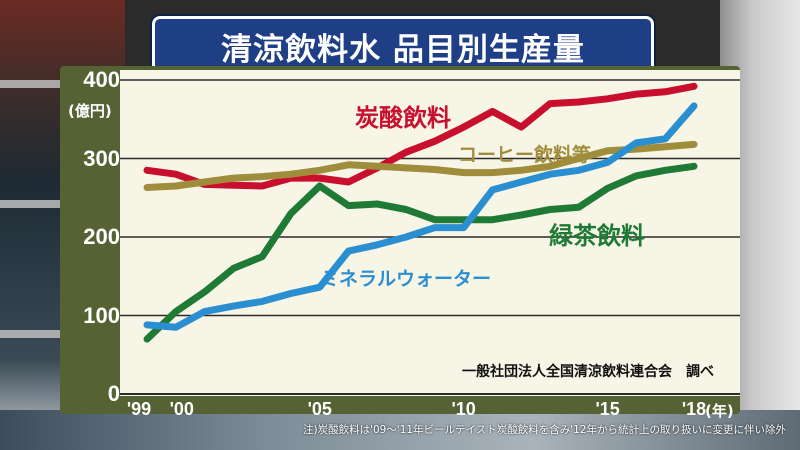 The image size is (800, 450). I want to click on series-label-coffee: コーヒー飲料等, so click(525, 155).